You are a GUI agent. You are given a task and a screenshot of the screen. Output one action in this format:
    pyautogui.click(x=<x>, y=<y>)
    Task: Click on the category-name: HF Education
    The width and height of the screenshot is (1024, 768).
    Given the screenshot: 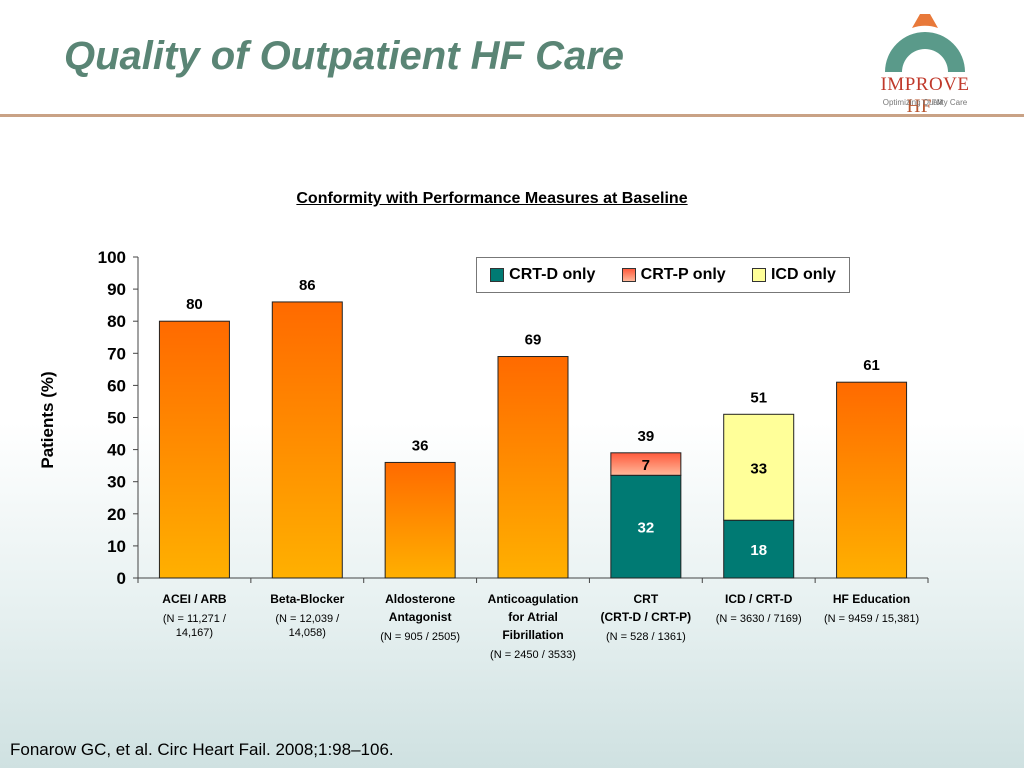 What is the action you would take?
    pyautogui.click(x=871, y=599)
    